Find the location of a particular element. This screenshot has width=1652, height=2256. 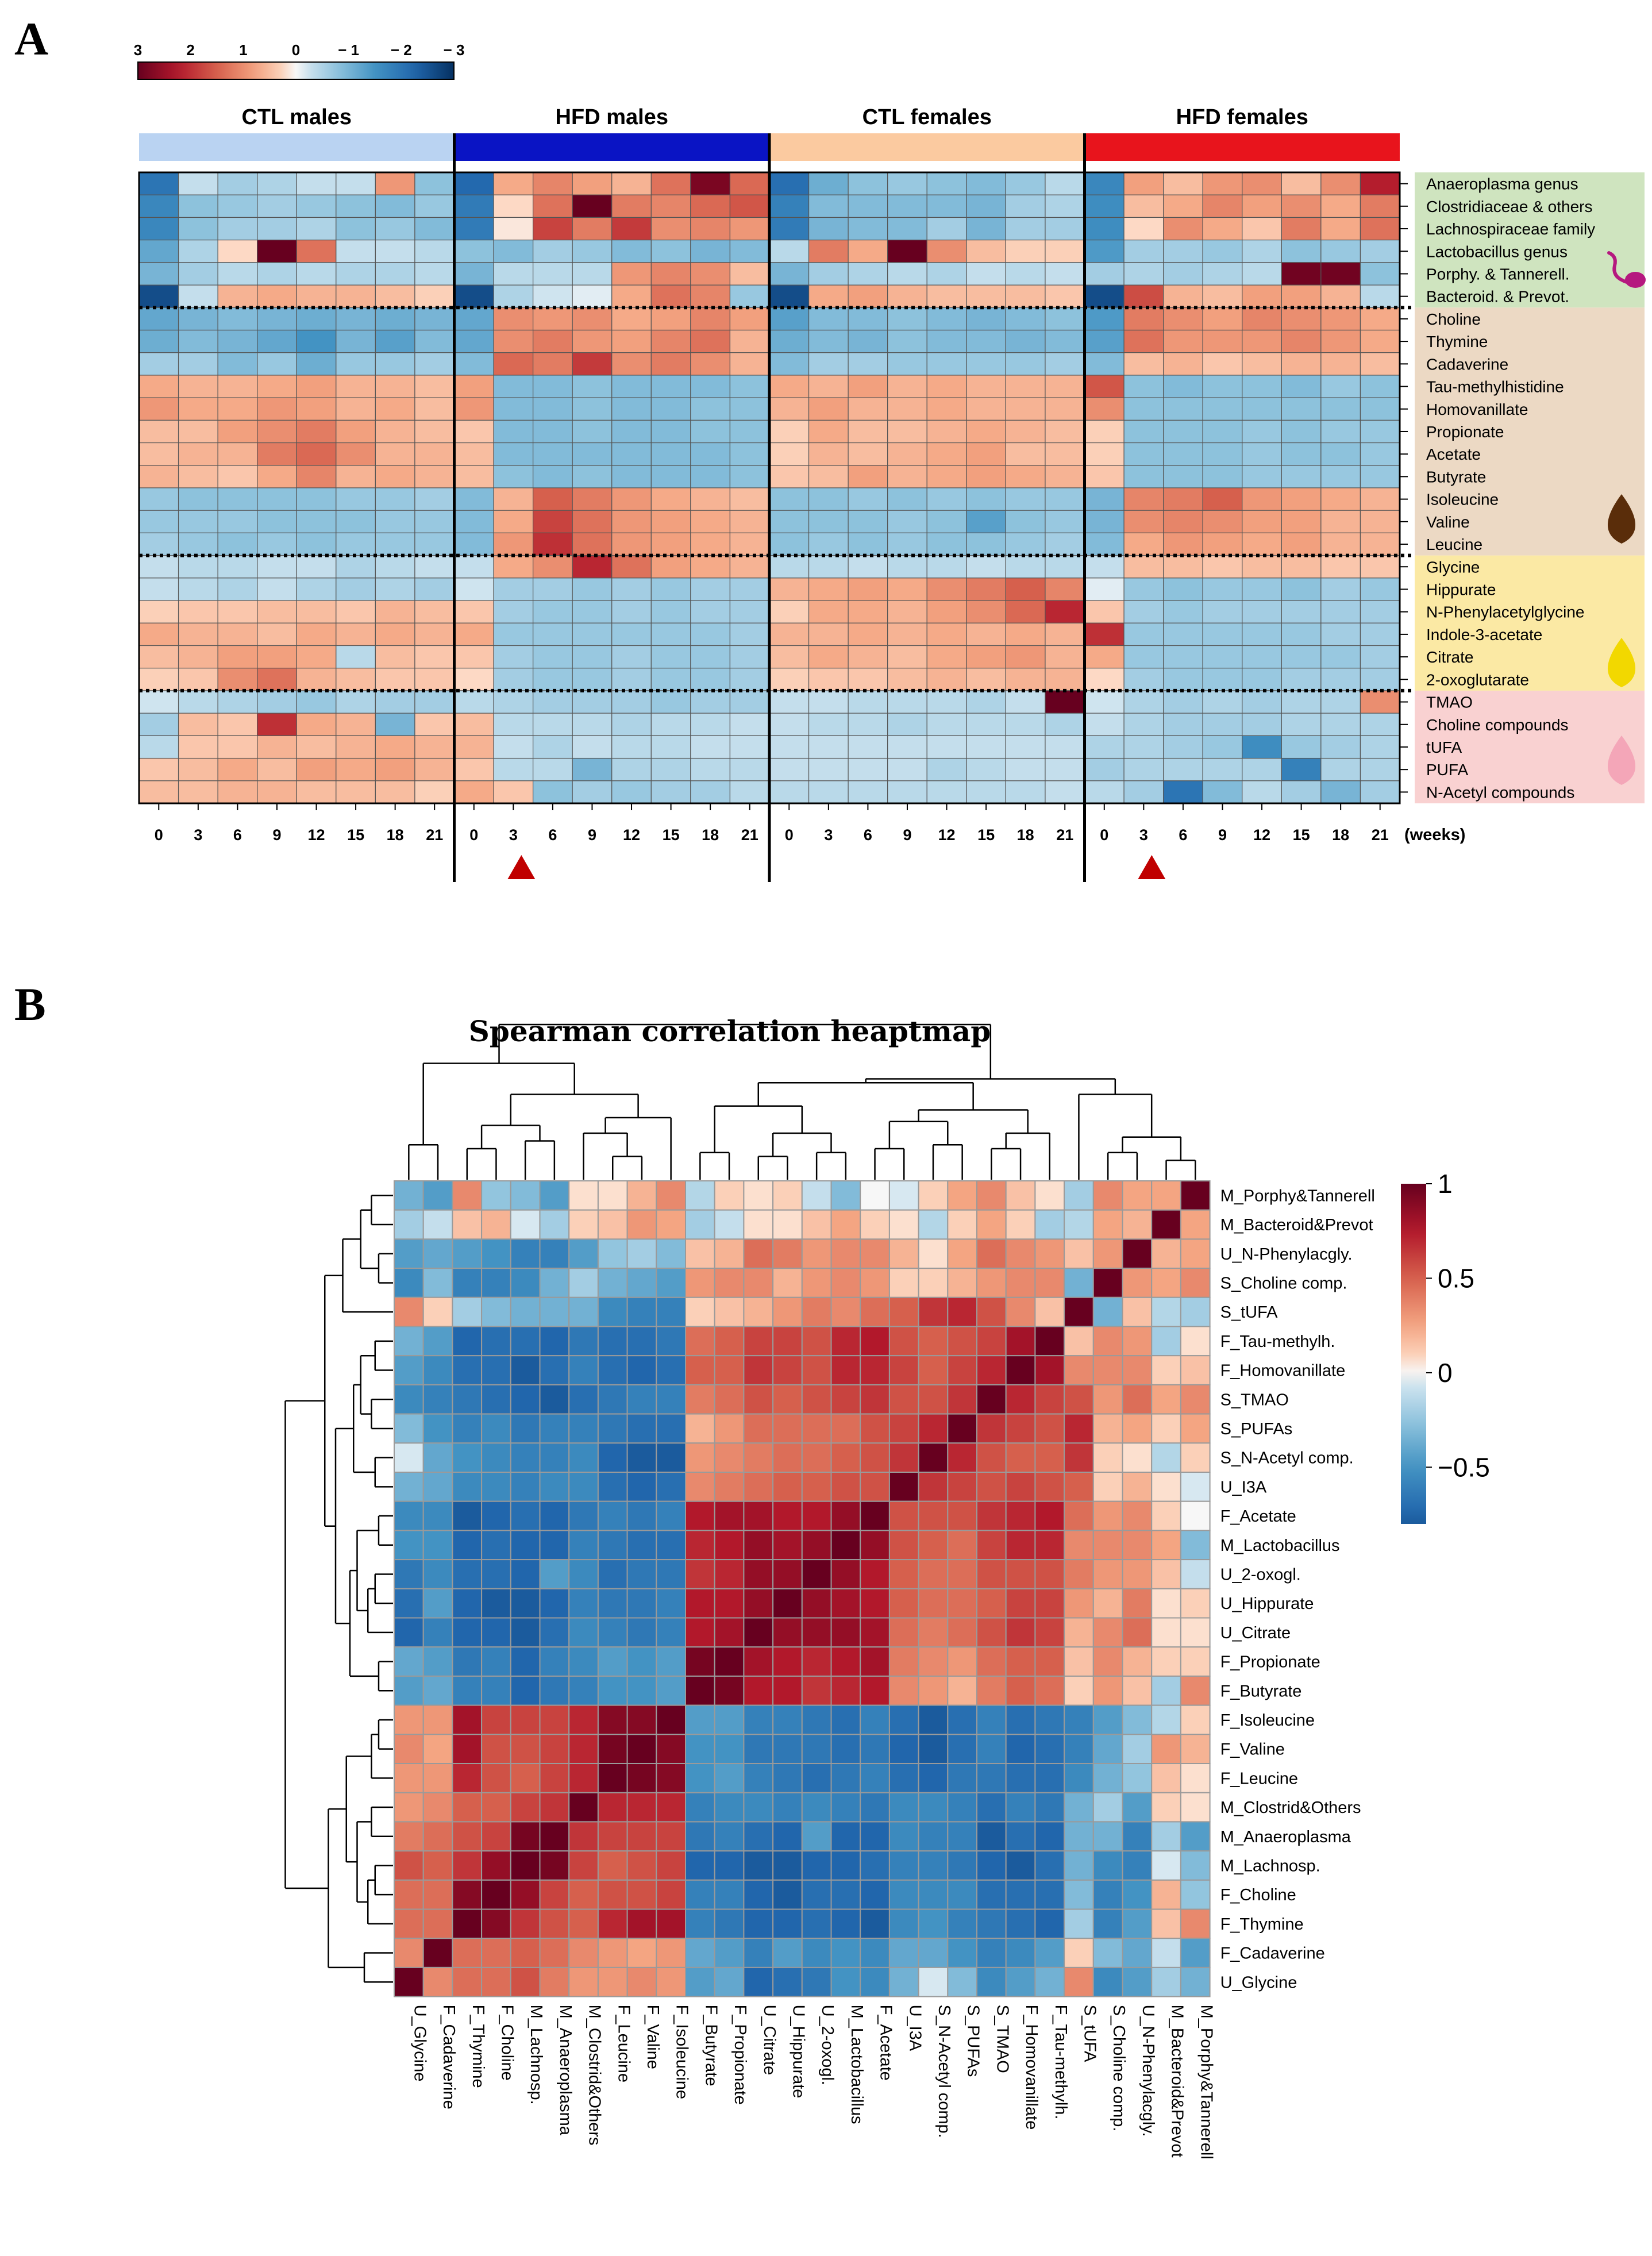

urine-drop-icon is located at coordinates (1621, 662).